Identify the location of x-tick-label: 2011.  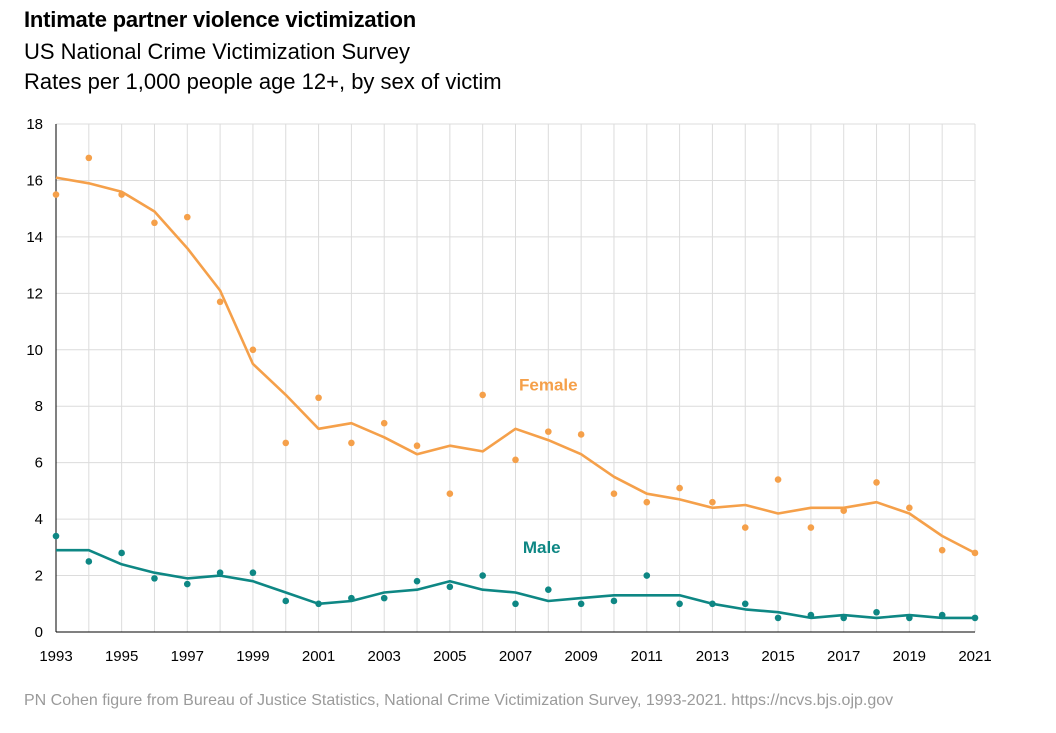
(647, 656).